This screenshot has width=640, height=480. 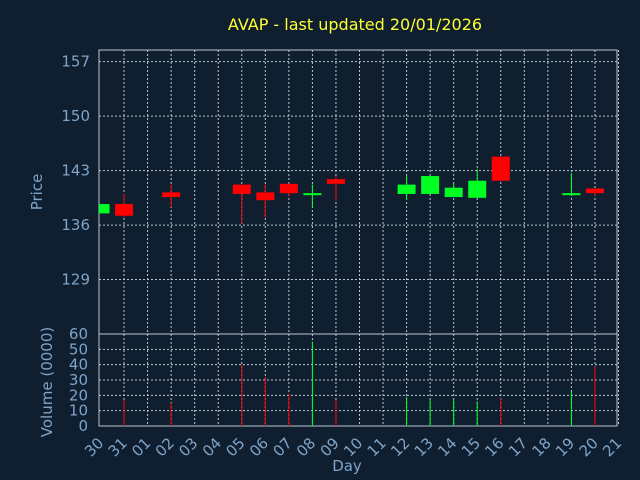 What do you see at coordinates (141, 447) in the screenshot?
I see `x-tick-label: 01` at bounding box center [141, 447].